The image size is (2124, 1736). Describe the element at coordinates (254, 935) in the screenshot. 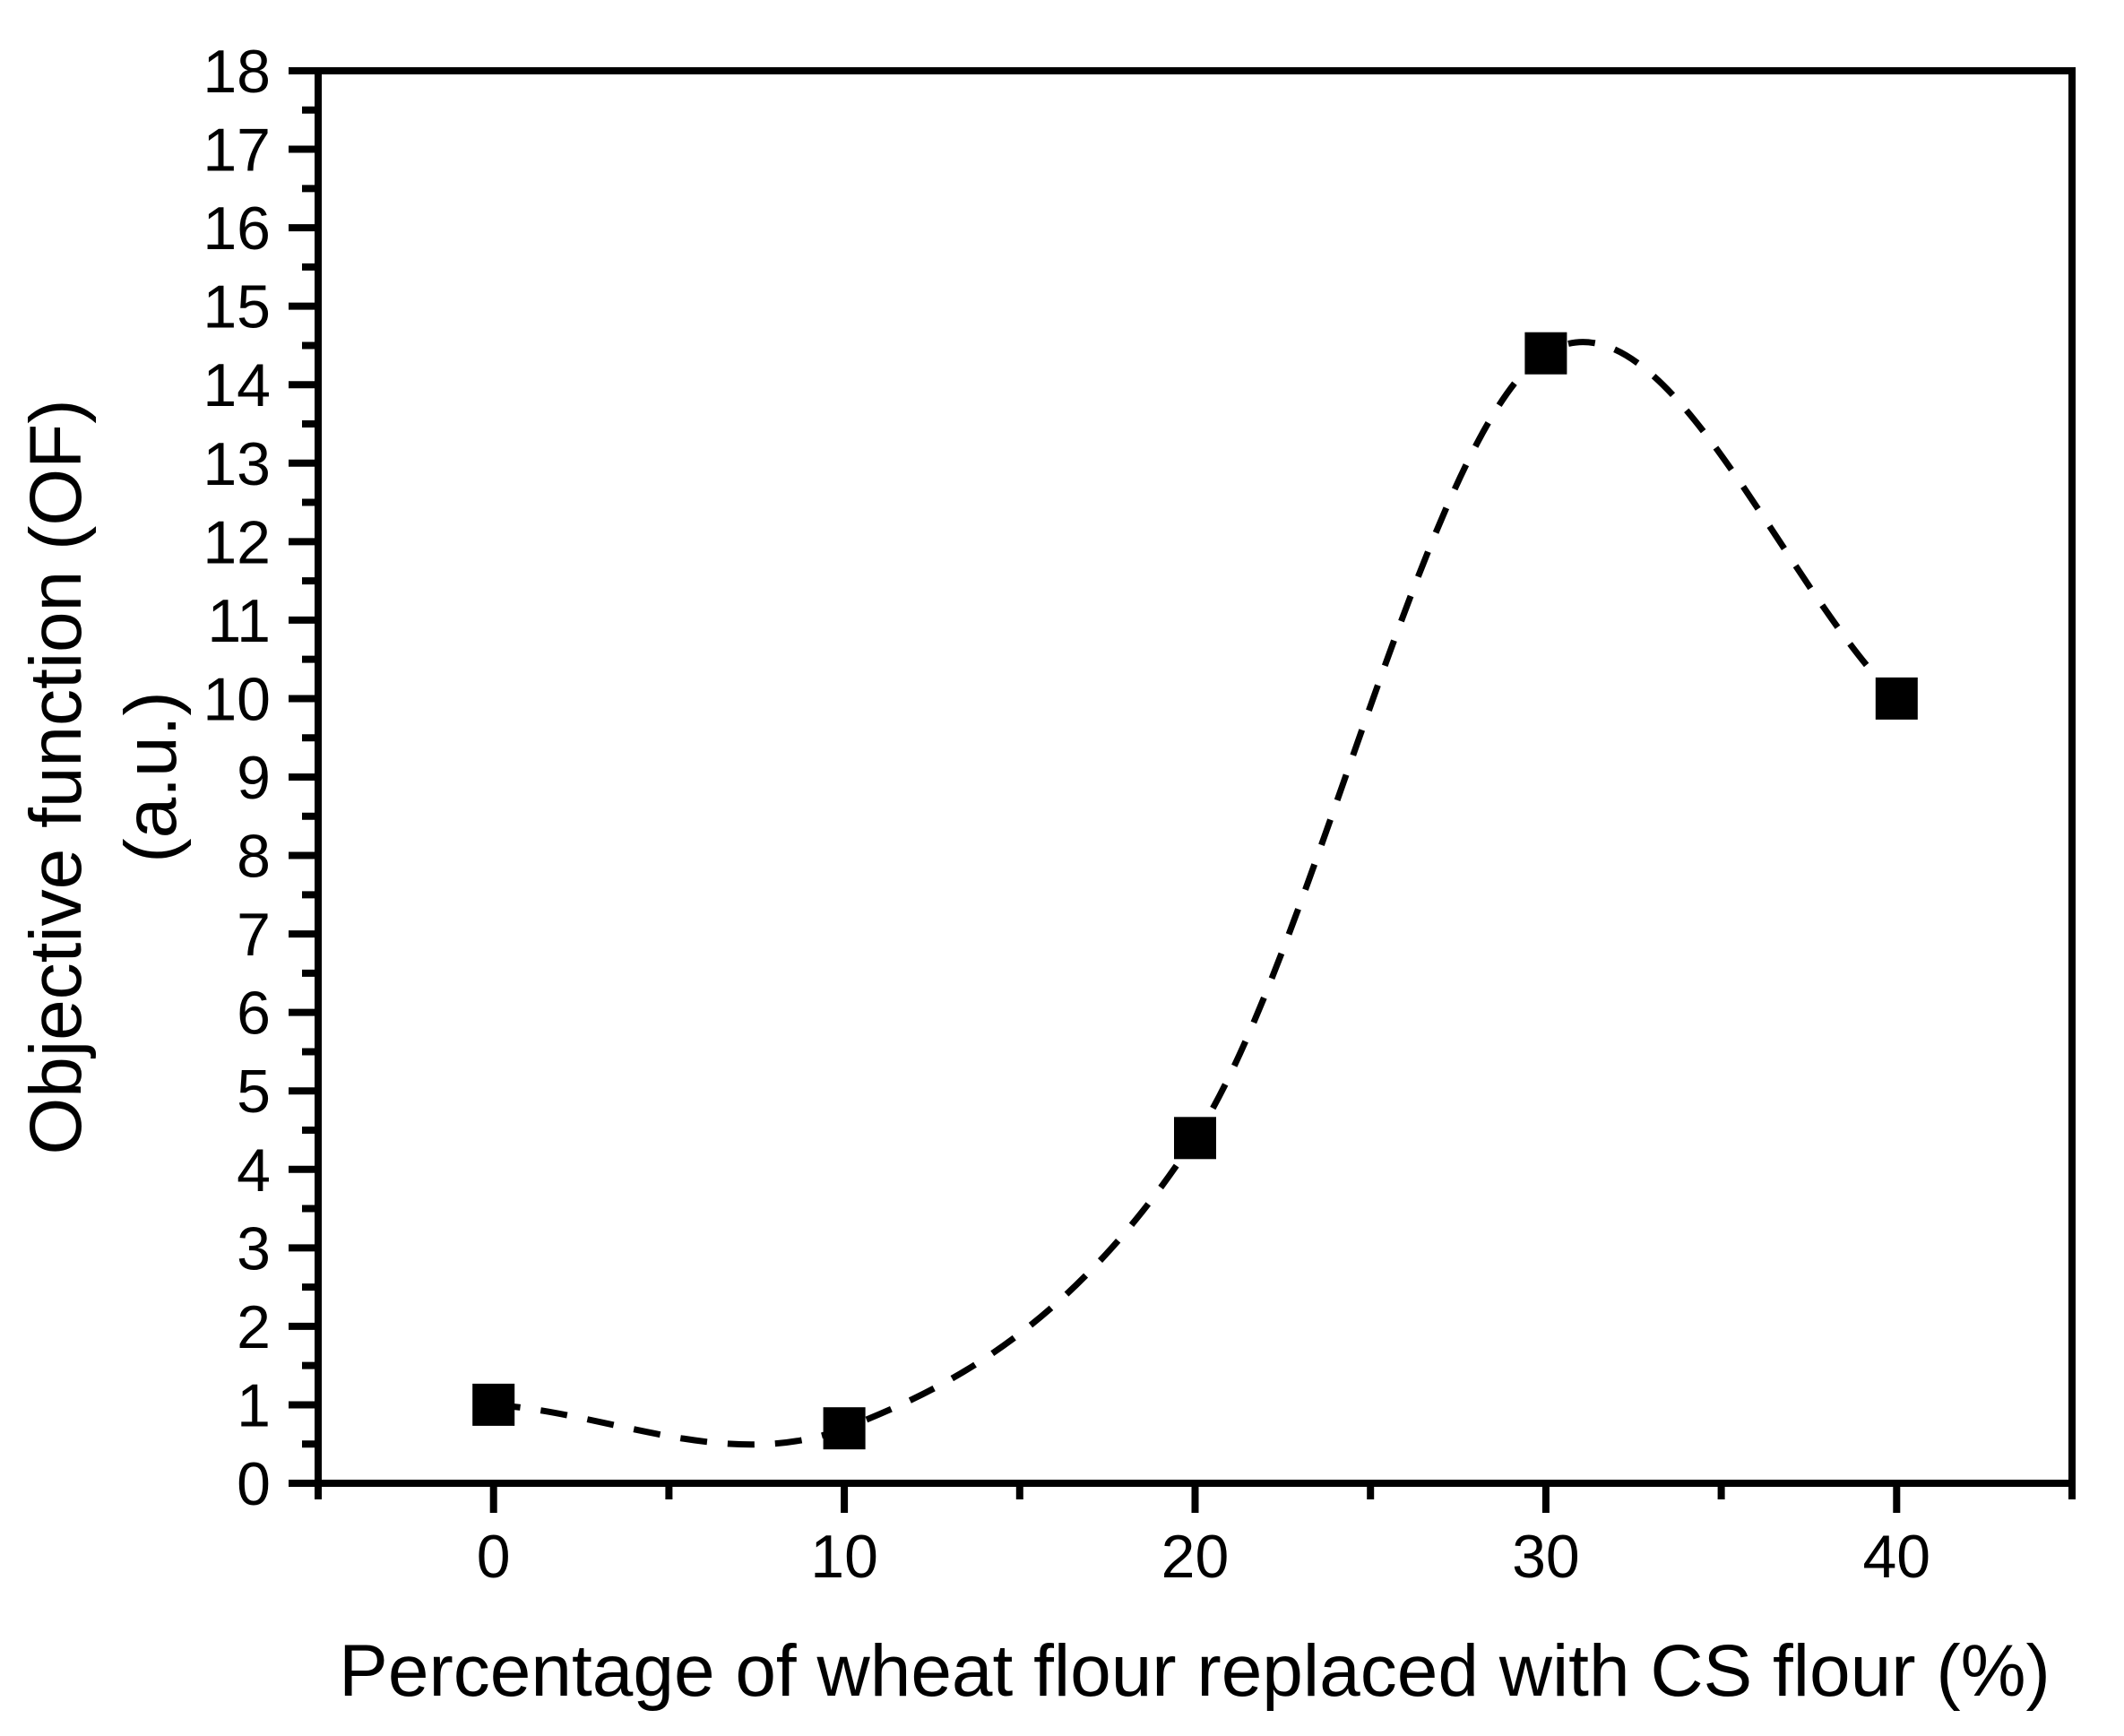

I see `y-tick-label: 7` at that location.